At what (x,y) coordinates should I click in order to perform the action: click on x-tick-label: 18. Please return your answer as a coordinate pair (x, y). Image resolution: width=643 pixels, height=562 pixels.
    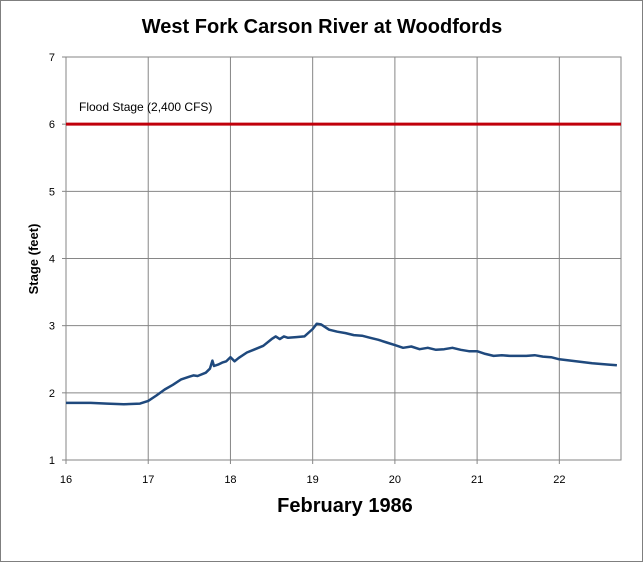
    Looking at the image, I should click on (230, 480).